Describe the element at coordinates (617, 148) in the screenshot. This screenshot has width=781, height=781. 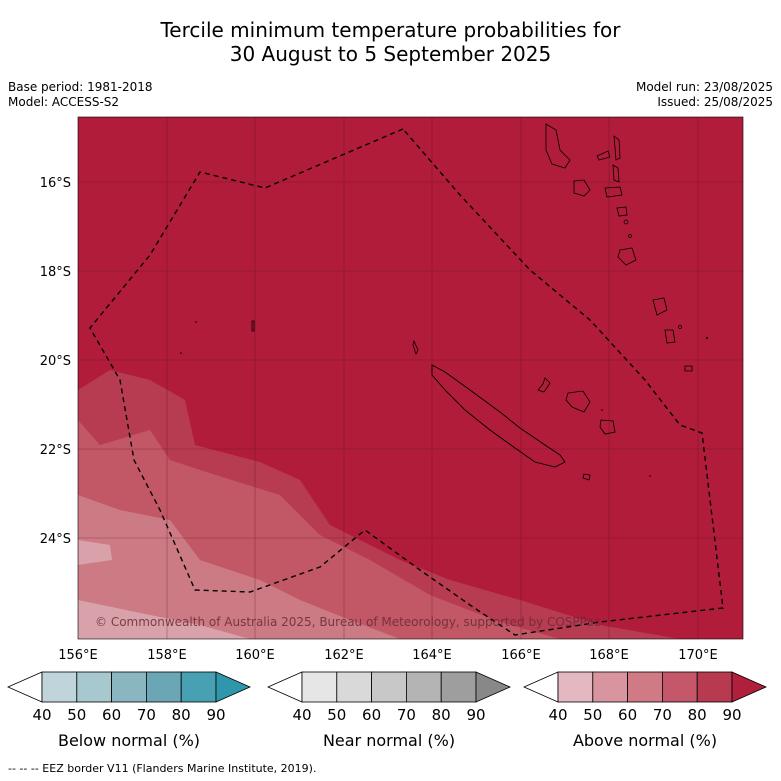
I see `island-maewo` at that location.